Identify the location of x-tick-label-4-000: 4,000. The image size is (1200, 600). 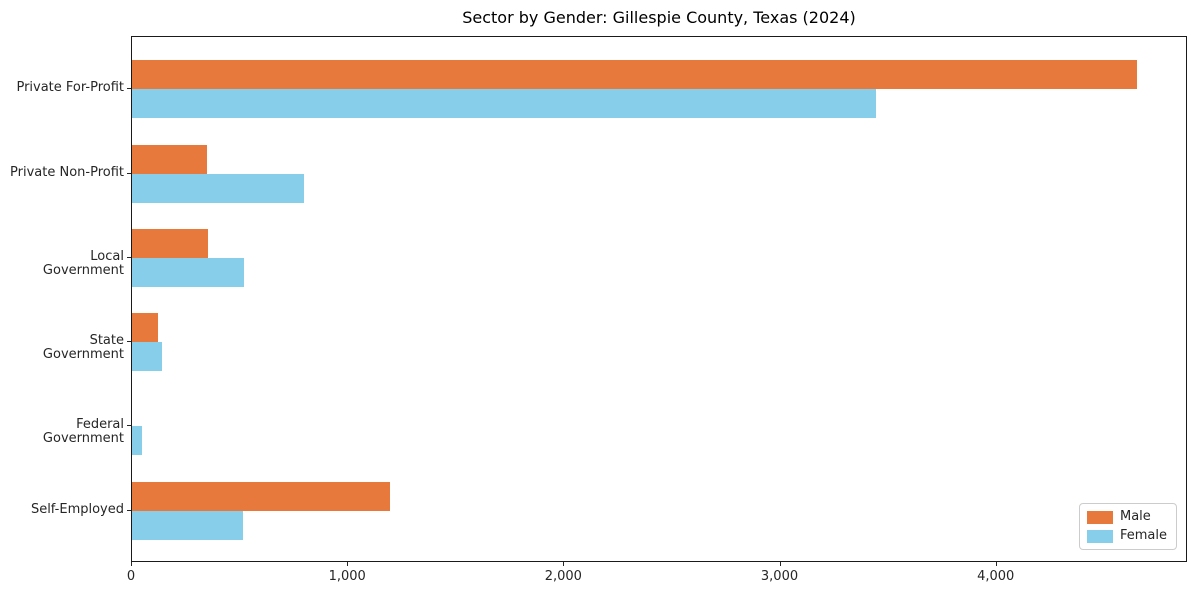
(996, 576).